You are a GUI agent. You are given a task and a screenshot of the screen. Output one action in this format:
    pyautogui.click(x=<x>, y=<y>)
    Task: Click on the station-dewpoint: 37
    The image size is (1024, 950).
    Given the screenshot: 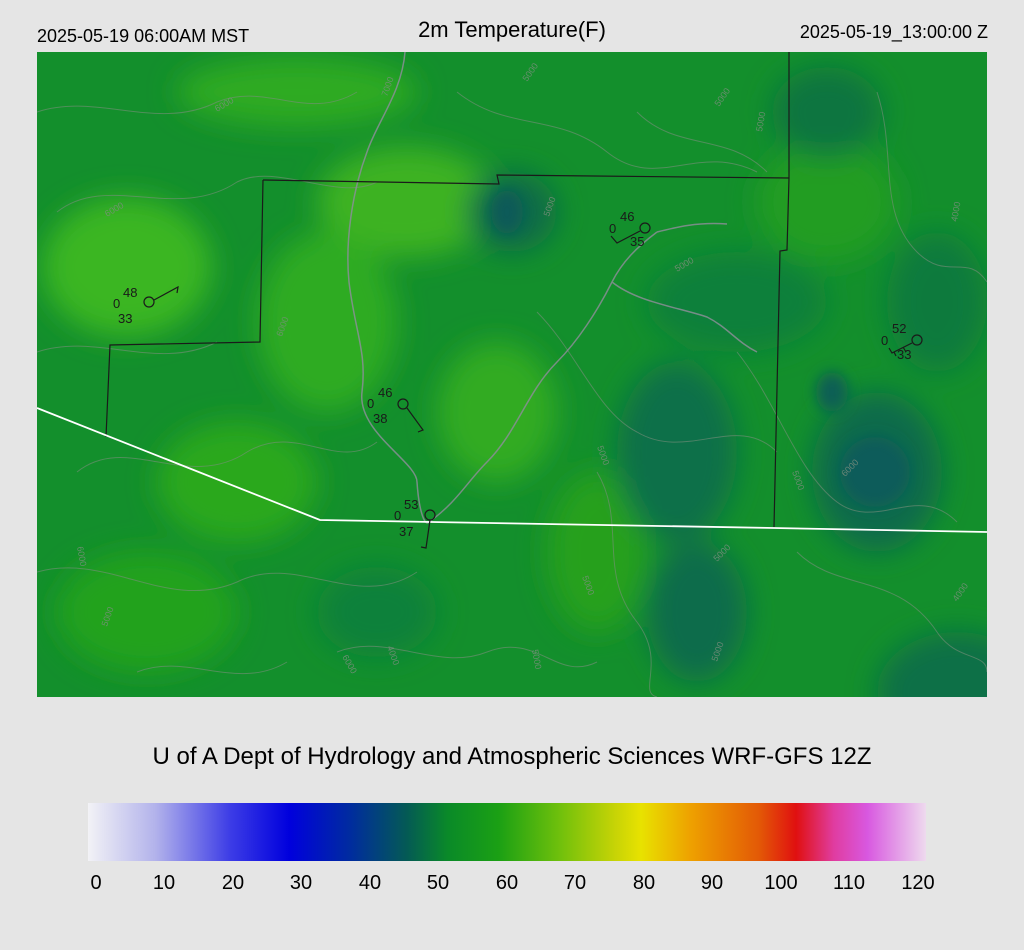 What is the action you would take?
    pyautogui.click(x=406, y=531)
    